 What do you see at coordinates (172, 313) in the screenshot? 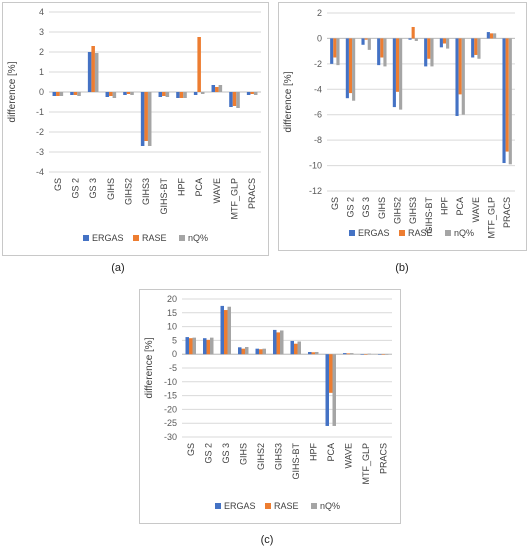
I see `y-tick-label: 15` at bounding box center [172, 313].